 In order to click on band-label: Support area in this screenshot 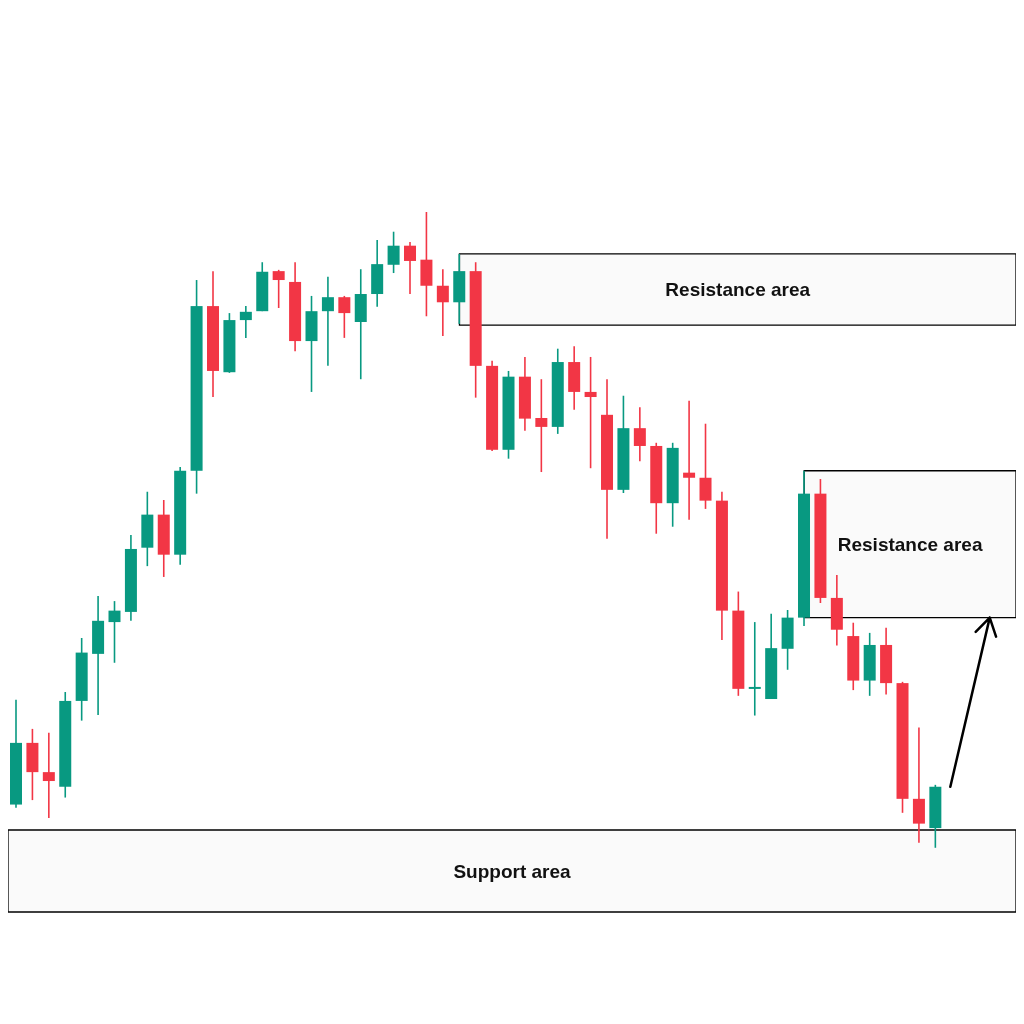, I will do `click(512, 871)`.